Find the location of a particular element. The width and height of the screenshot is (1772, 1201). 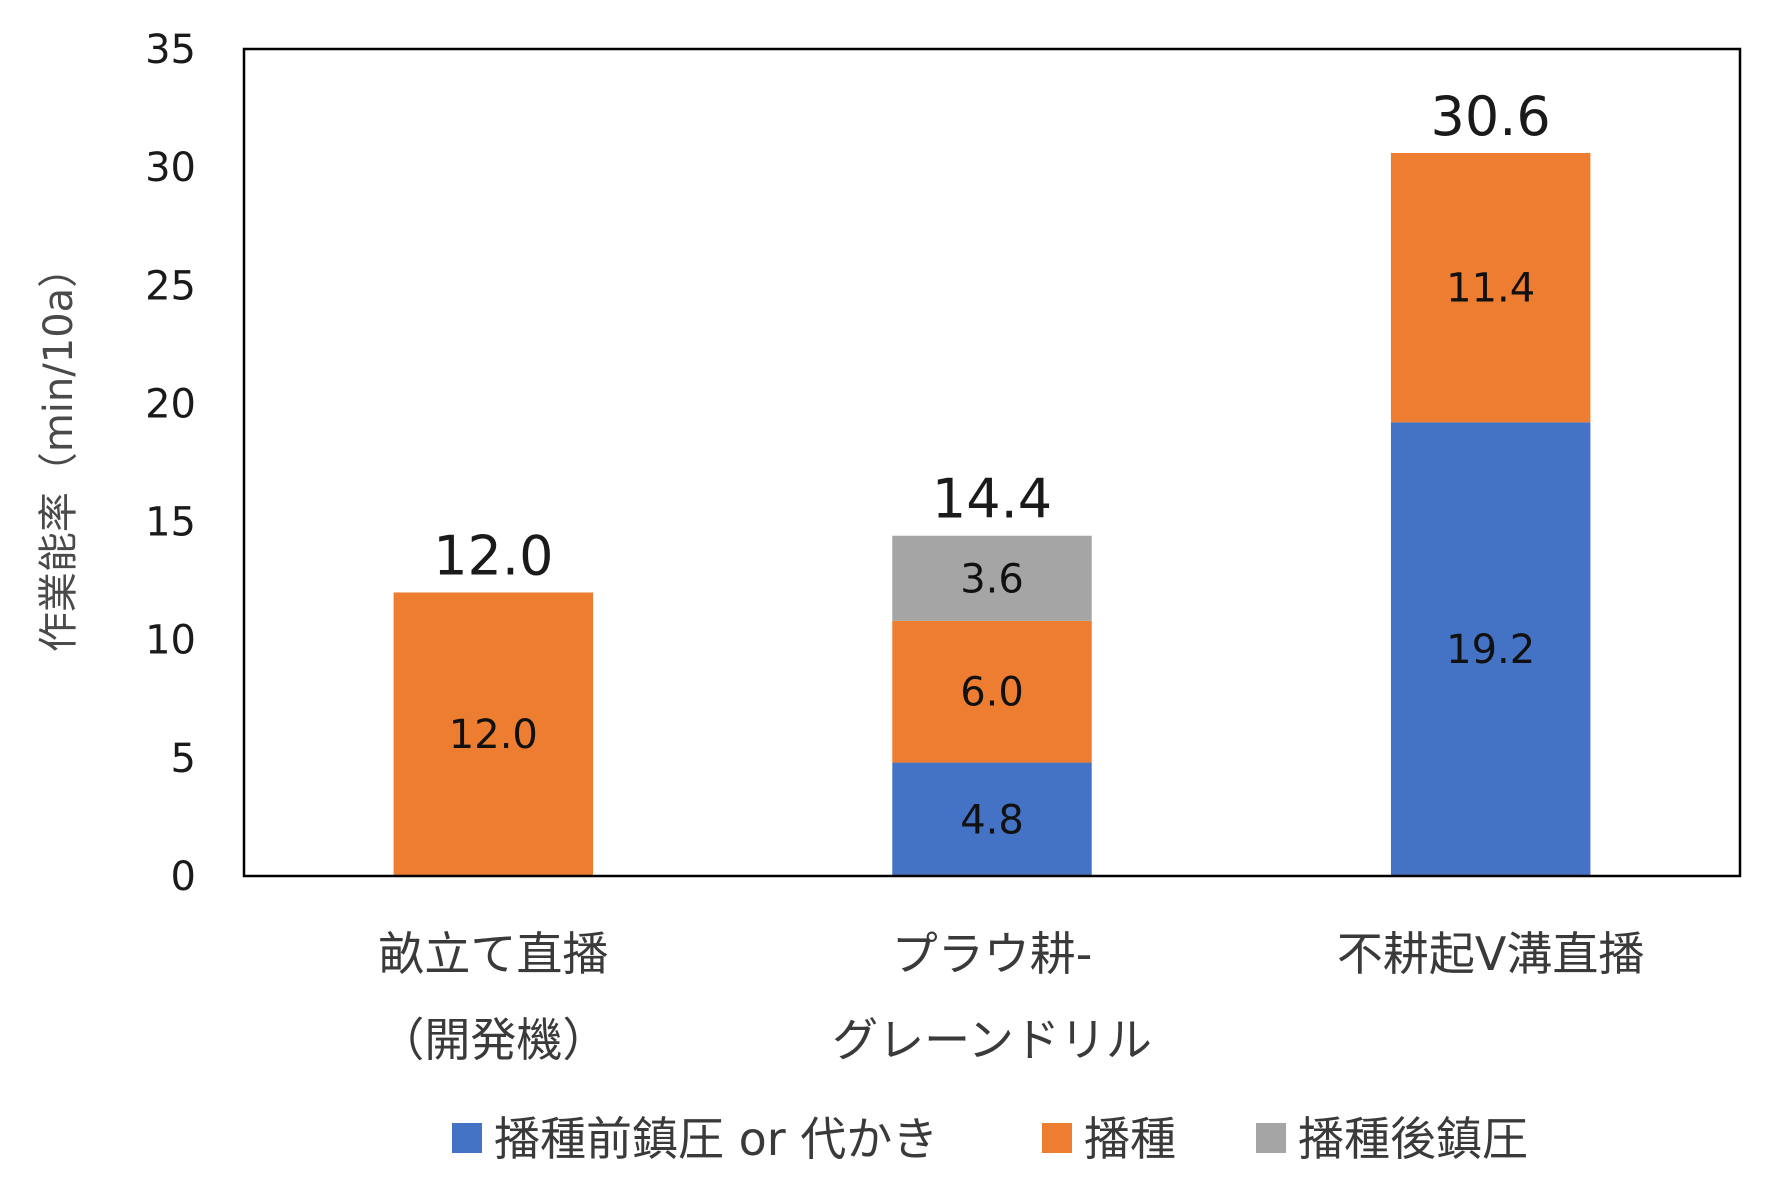

segment-value-label: 3.6 is located at coordinates (992, 579).